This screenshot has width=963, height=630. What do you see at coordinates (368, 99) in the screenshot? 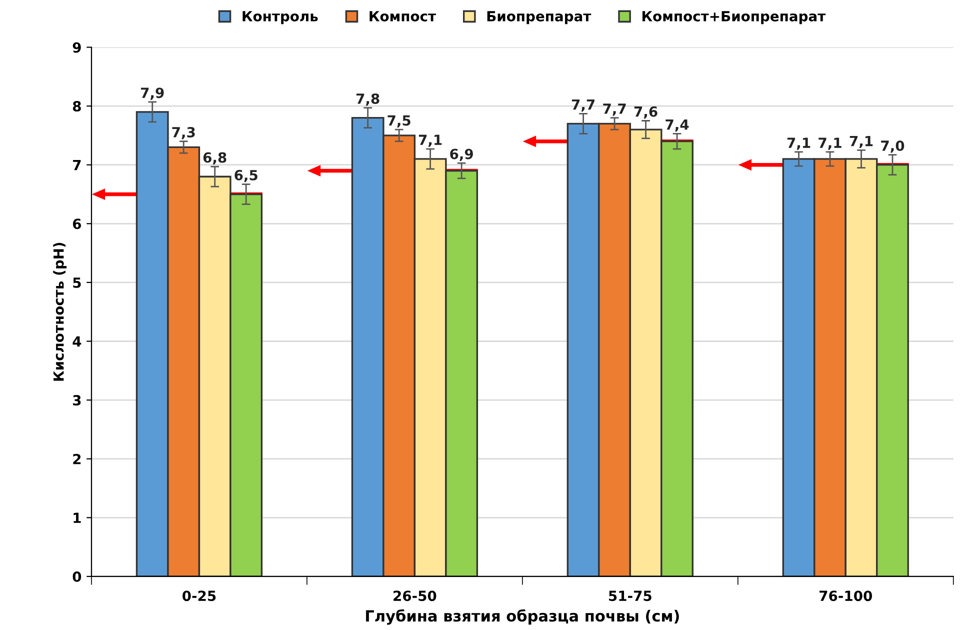
I see `data-label: 7,8` at bounding box center [368, 99].